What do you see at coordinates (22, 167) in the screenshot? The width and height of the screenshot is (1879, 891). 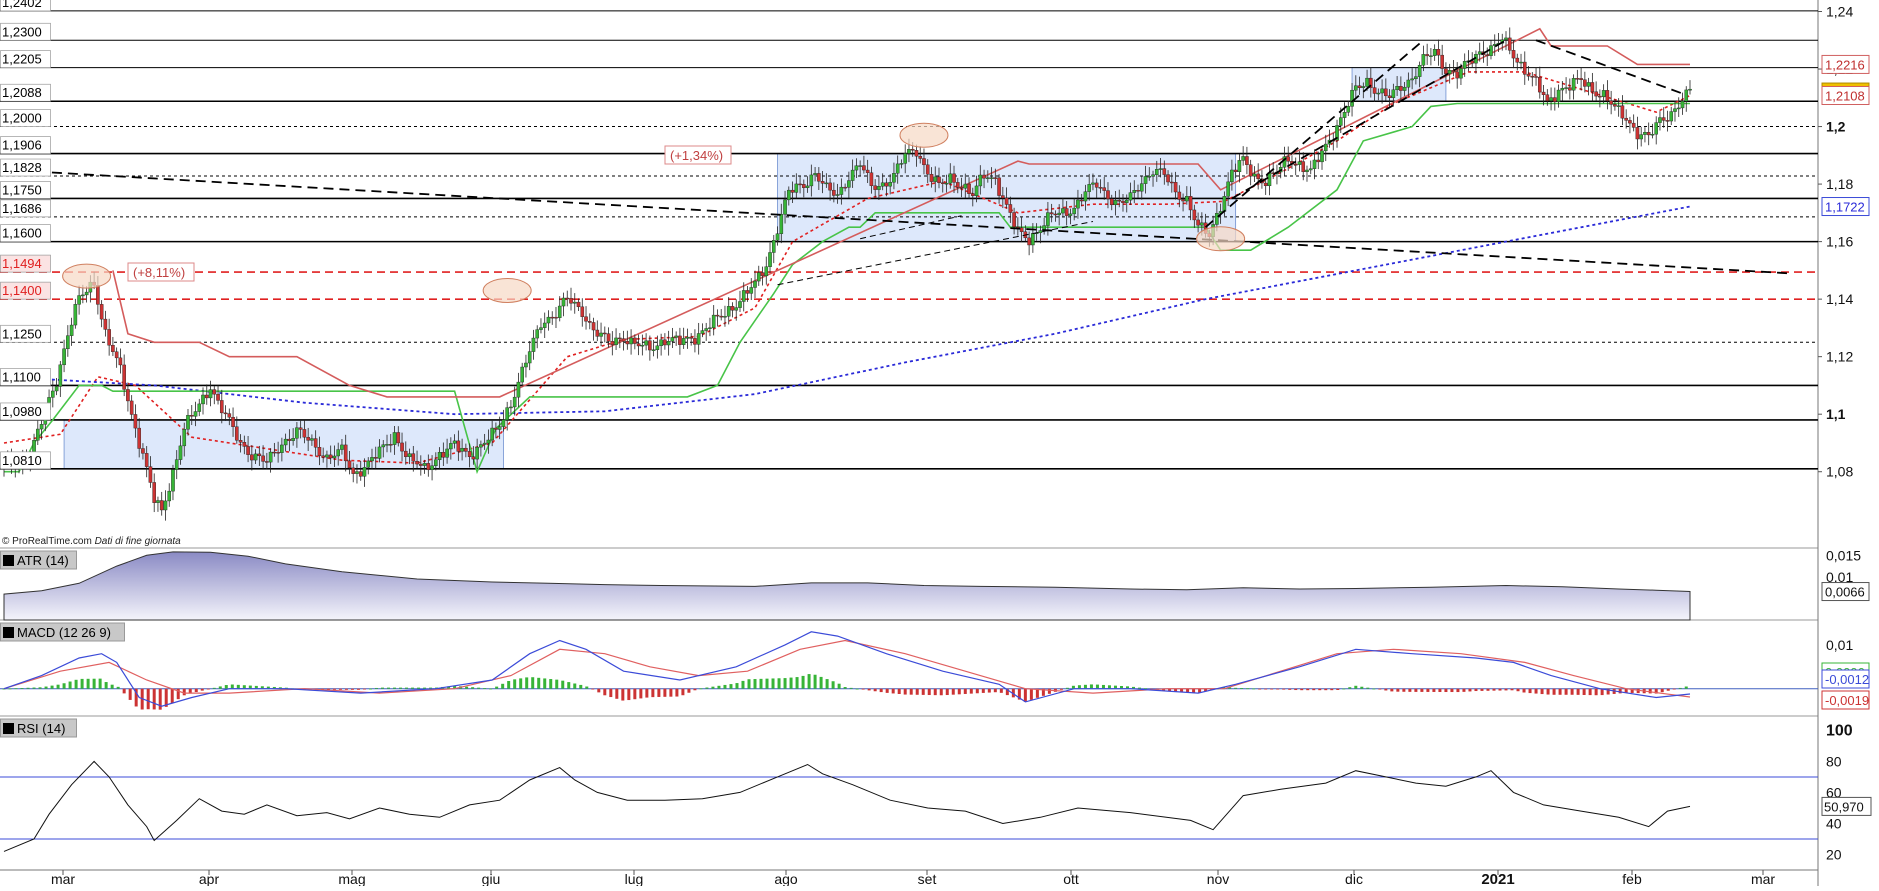 I see `level-label: 1,1828` at bounding box center [22, 167].